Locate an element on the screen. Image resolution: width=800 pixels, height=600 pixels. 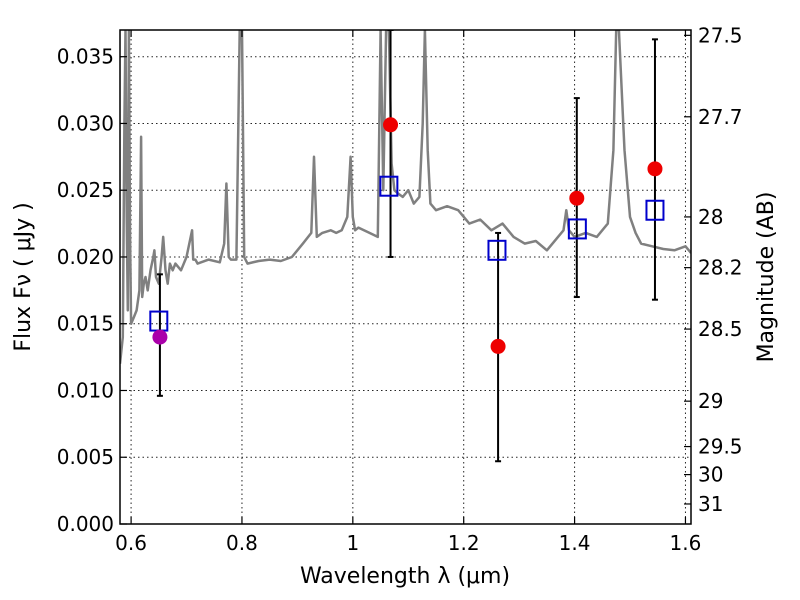
y2-tick-label: 28 is located at coordinates (710, 217).